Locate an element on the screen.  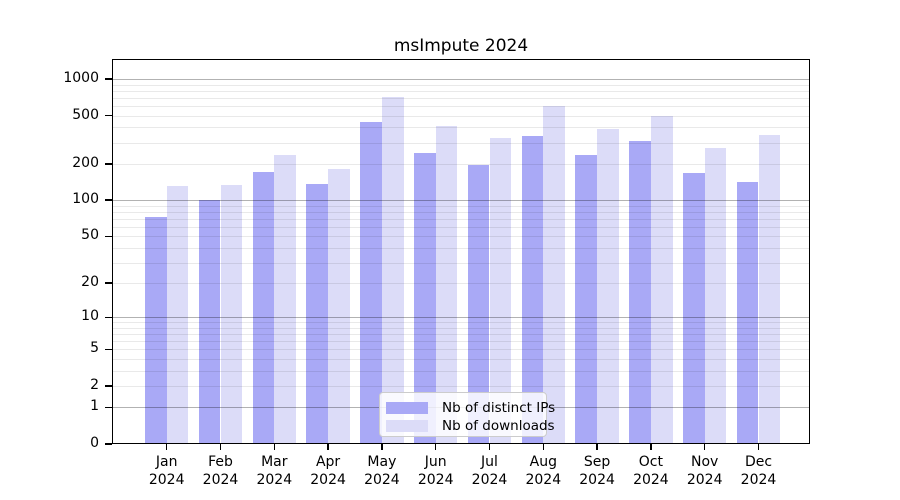
x-tick-label-may: May 2024 is located at coordinates (382, 471).